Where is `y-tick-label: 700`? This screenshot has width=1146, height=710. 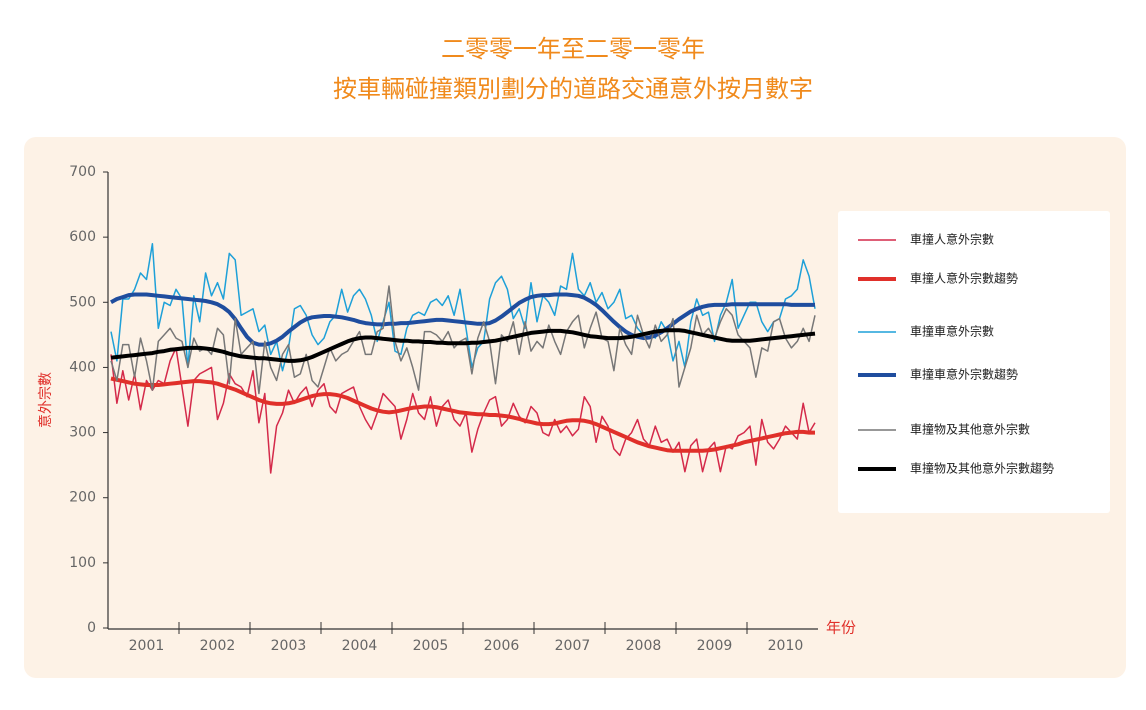 y-tick-label: 700 is located at coordinates (82, 172).